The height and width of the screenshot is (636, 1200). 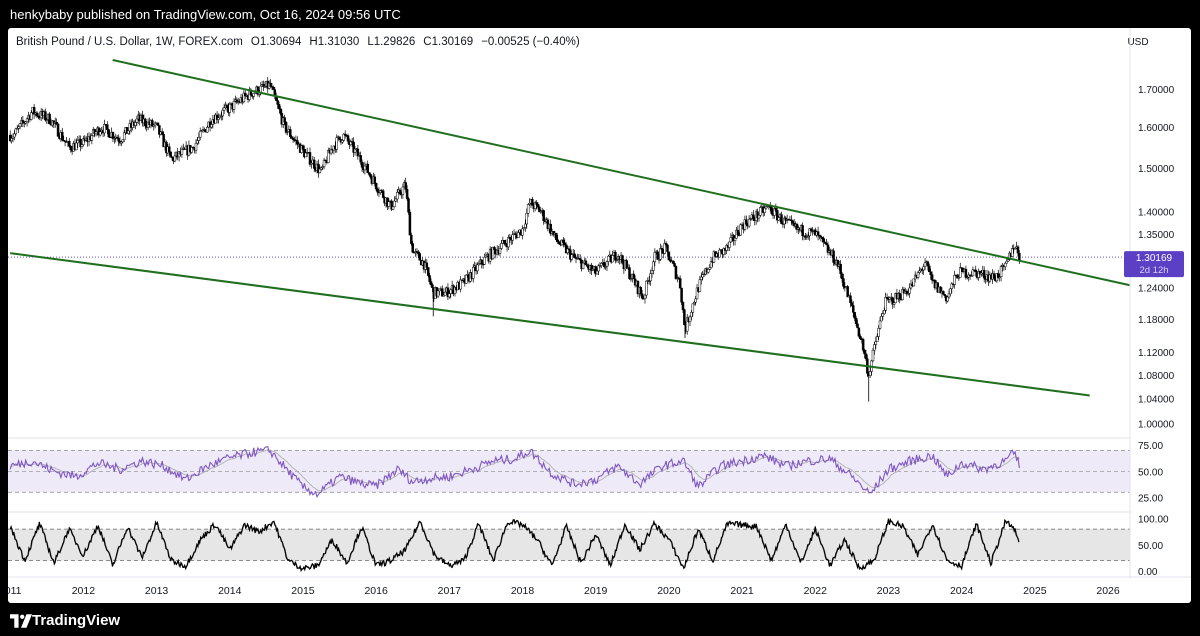 What do you see at coordinates (1156, 289) in the screenshot?
I see `price-tick-label-5: 1.24000` at bounding box center [1156, 289].